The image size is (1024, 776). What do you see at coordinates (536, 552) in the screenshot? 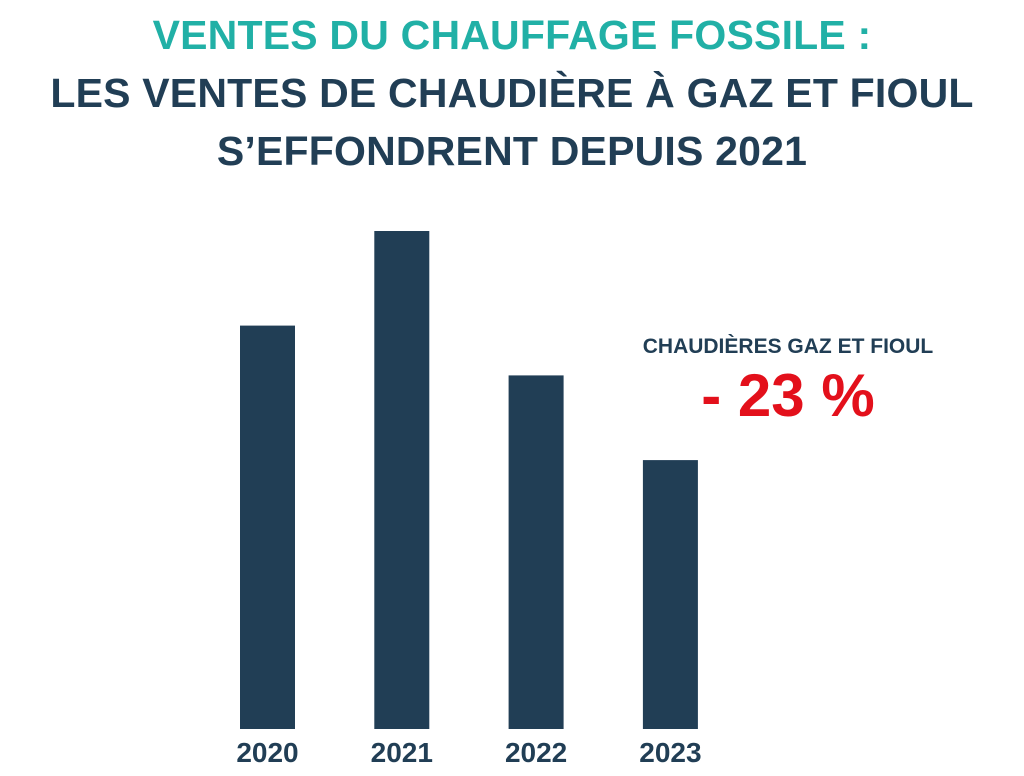
I see `bar-2022` at bounding box center [536, 552].